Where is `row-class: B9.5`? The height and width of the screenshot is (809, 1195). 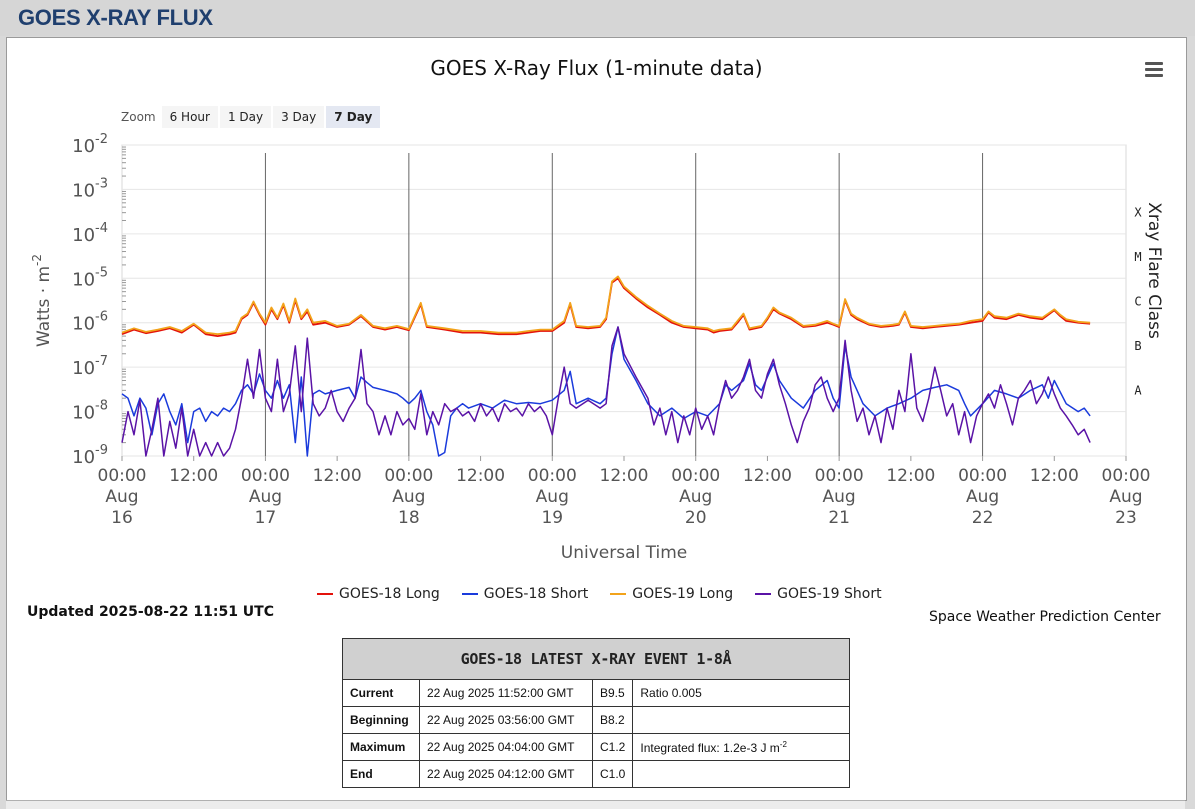
row-class: B9.5 is located at coordinates (612, 693).